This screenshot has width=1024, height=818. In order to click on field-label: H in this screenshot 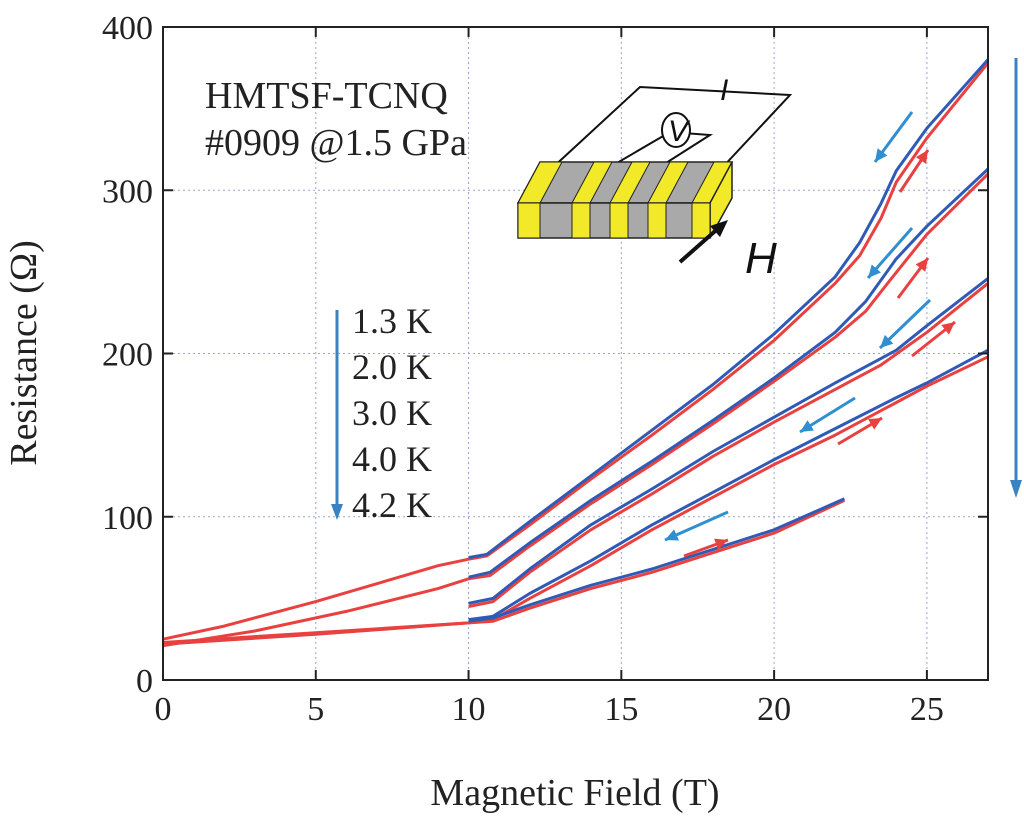, I will do `click(761, 258)`.